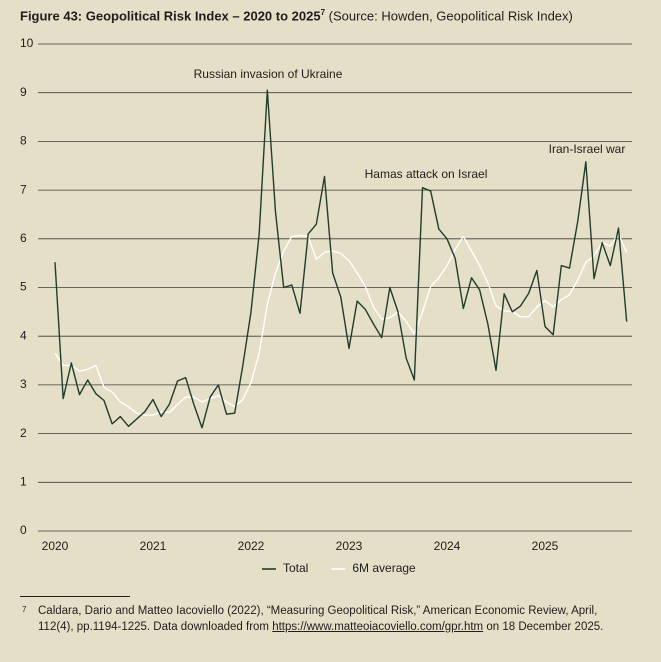  Describe the element at coordinates (378, 627) in the screenshot. I see `footnote-link: https://www.matteoiacoviello.com/gpr.htm` at that location.